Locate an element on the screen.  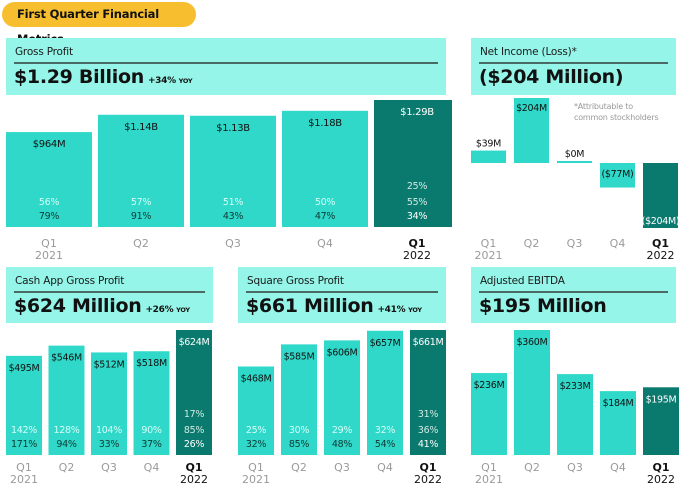
percent-label: 54% is located at coordinates (385, 444).